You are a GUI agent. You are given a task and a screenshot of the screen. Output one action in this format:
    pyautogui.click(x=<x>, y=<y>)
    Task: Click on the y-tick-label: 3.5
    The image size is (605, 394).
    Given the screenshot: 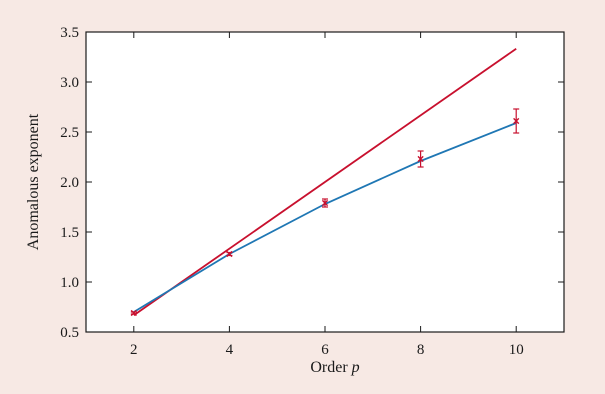 What is the action you would take?
    pyautogui.click(x=69, y=33)
    